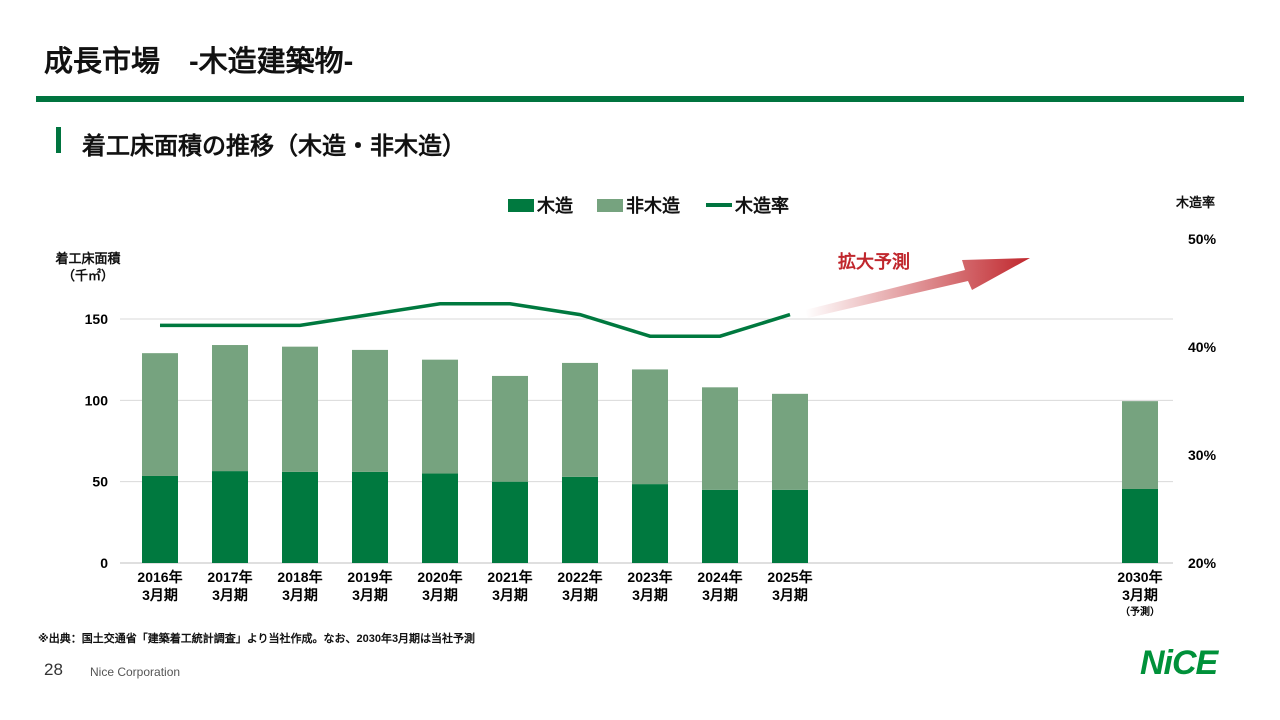 The height and width of the screenshot is (720, 1280). I want to click on chart-subtitle: 着工床面積の推移（木造・非木造）, so click(274, 146).